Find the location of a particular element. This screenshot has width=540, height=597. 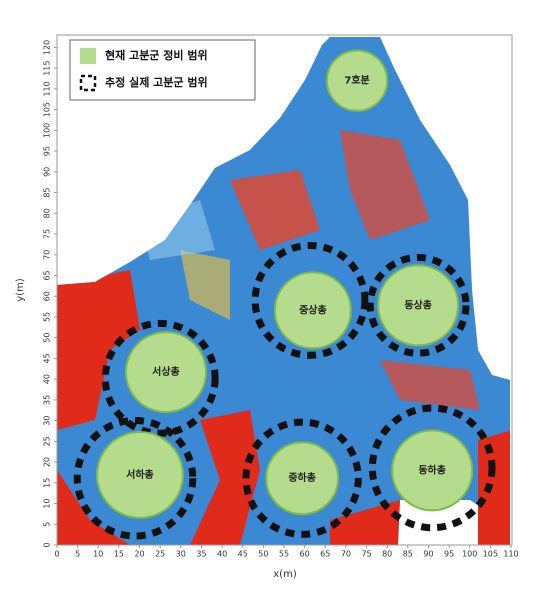

x-tick-label: 90 is located at coordinates (428, 554).